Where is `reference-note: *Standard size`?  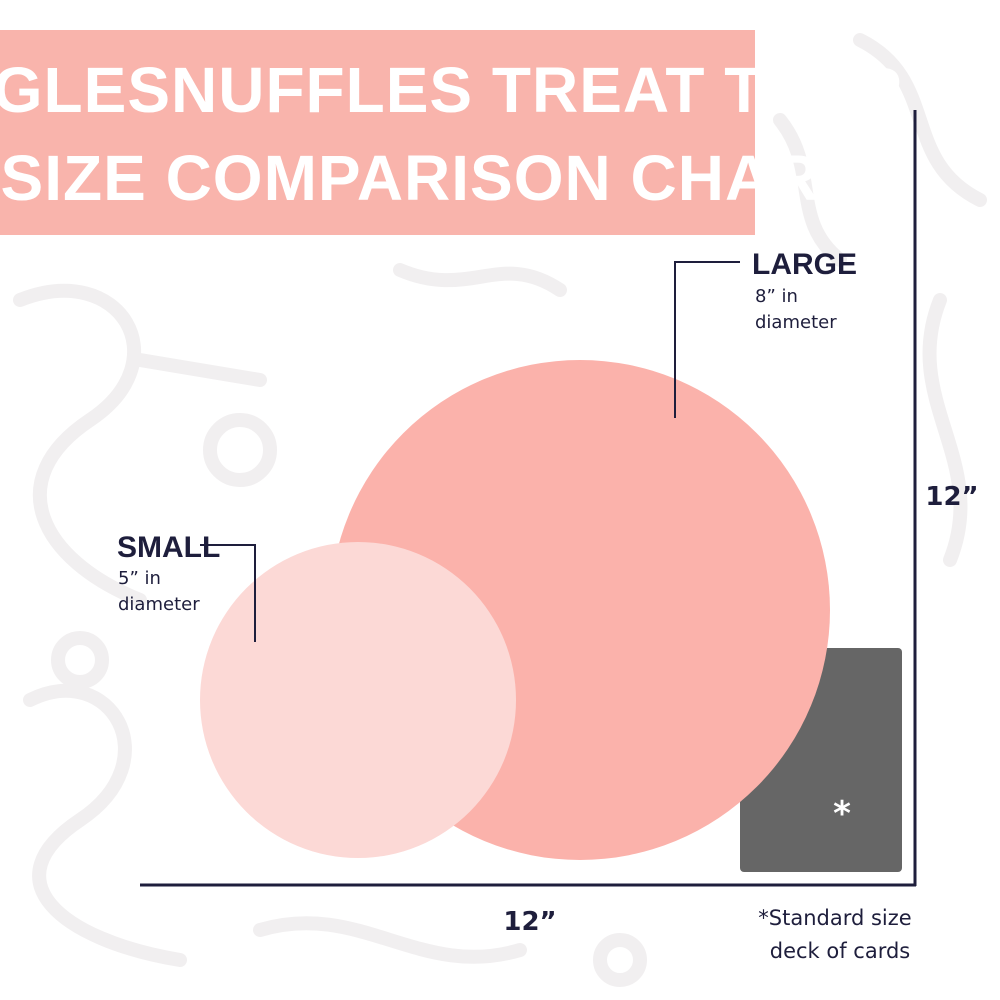
reference-note: *Standard size is located at coordinates (834, 918).